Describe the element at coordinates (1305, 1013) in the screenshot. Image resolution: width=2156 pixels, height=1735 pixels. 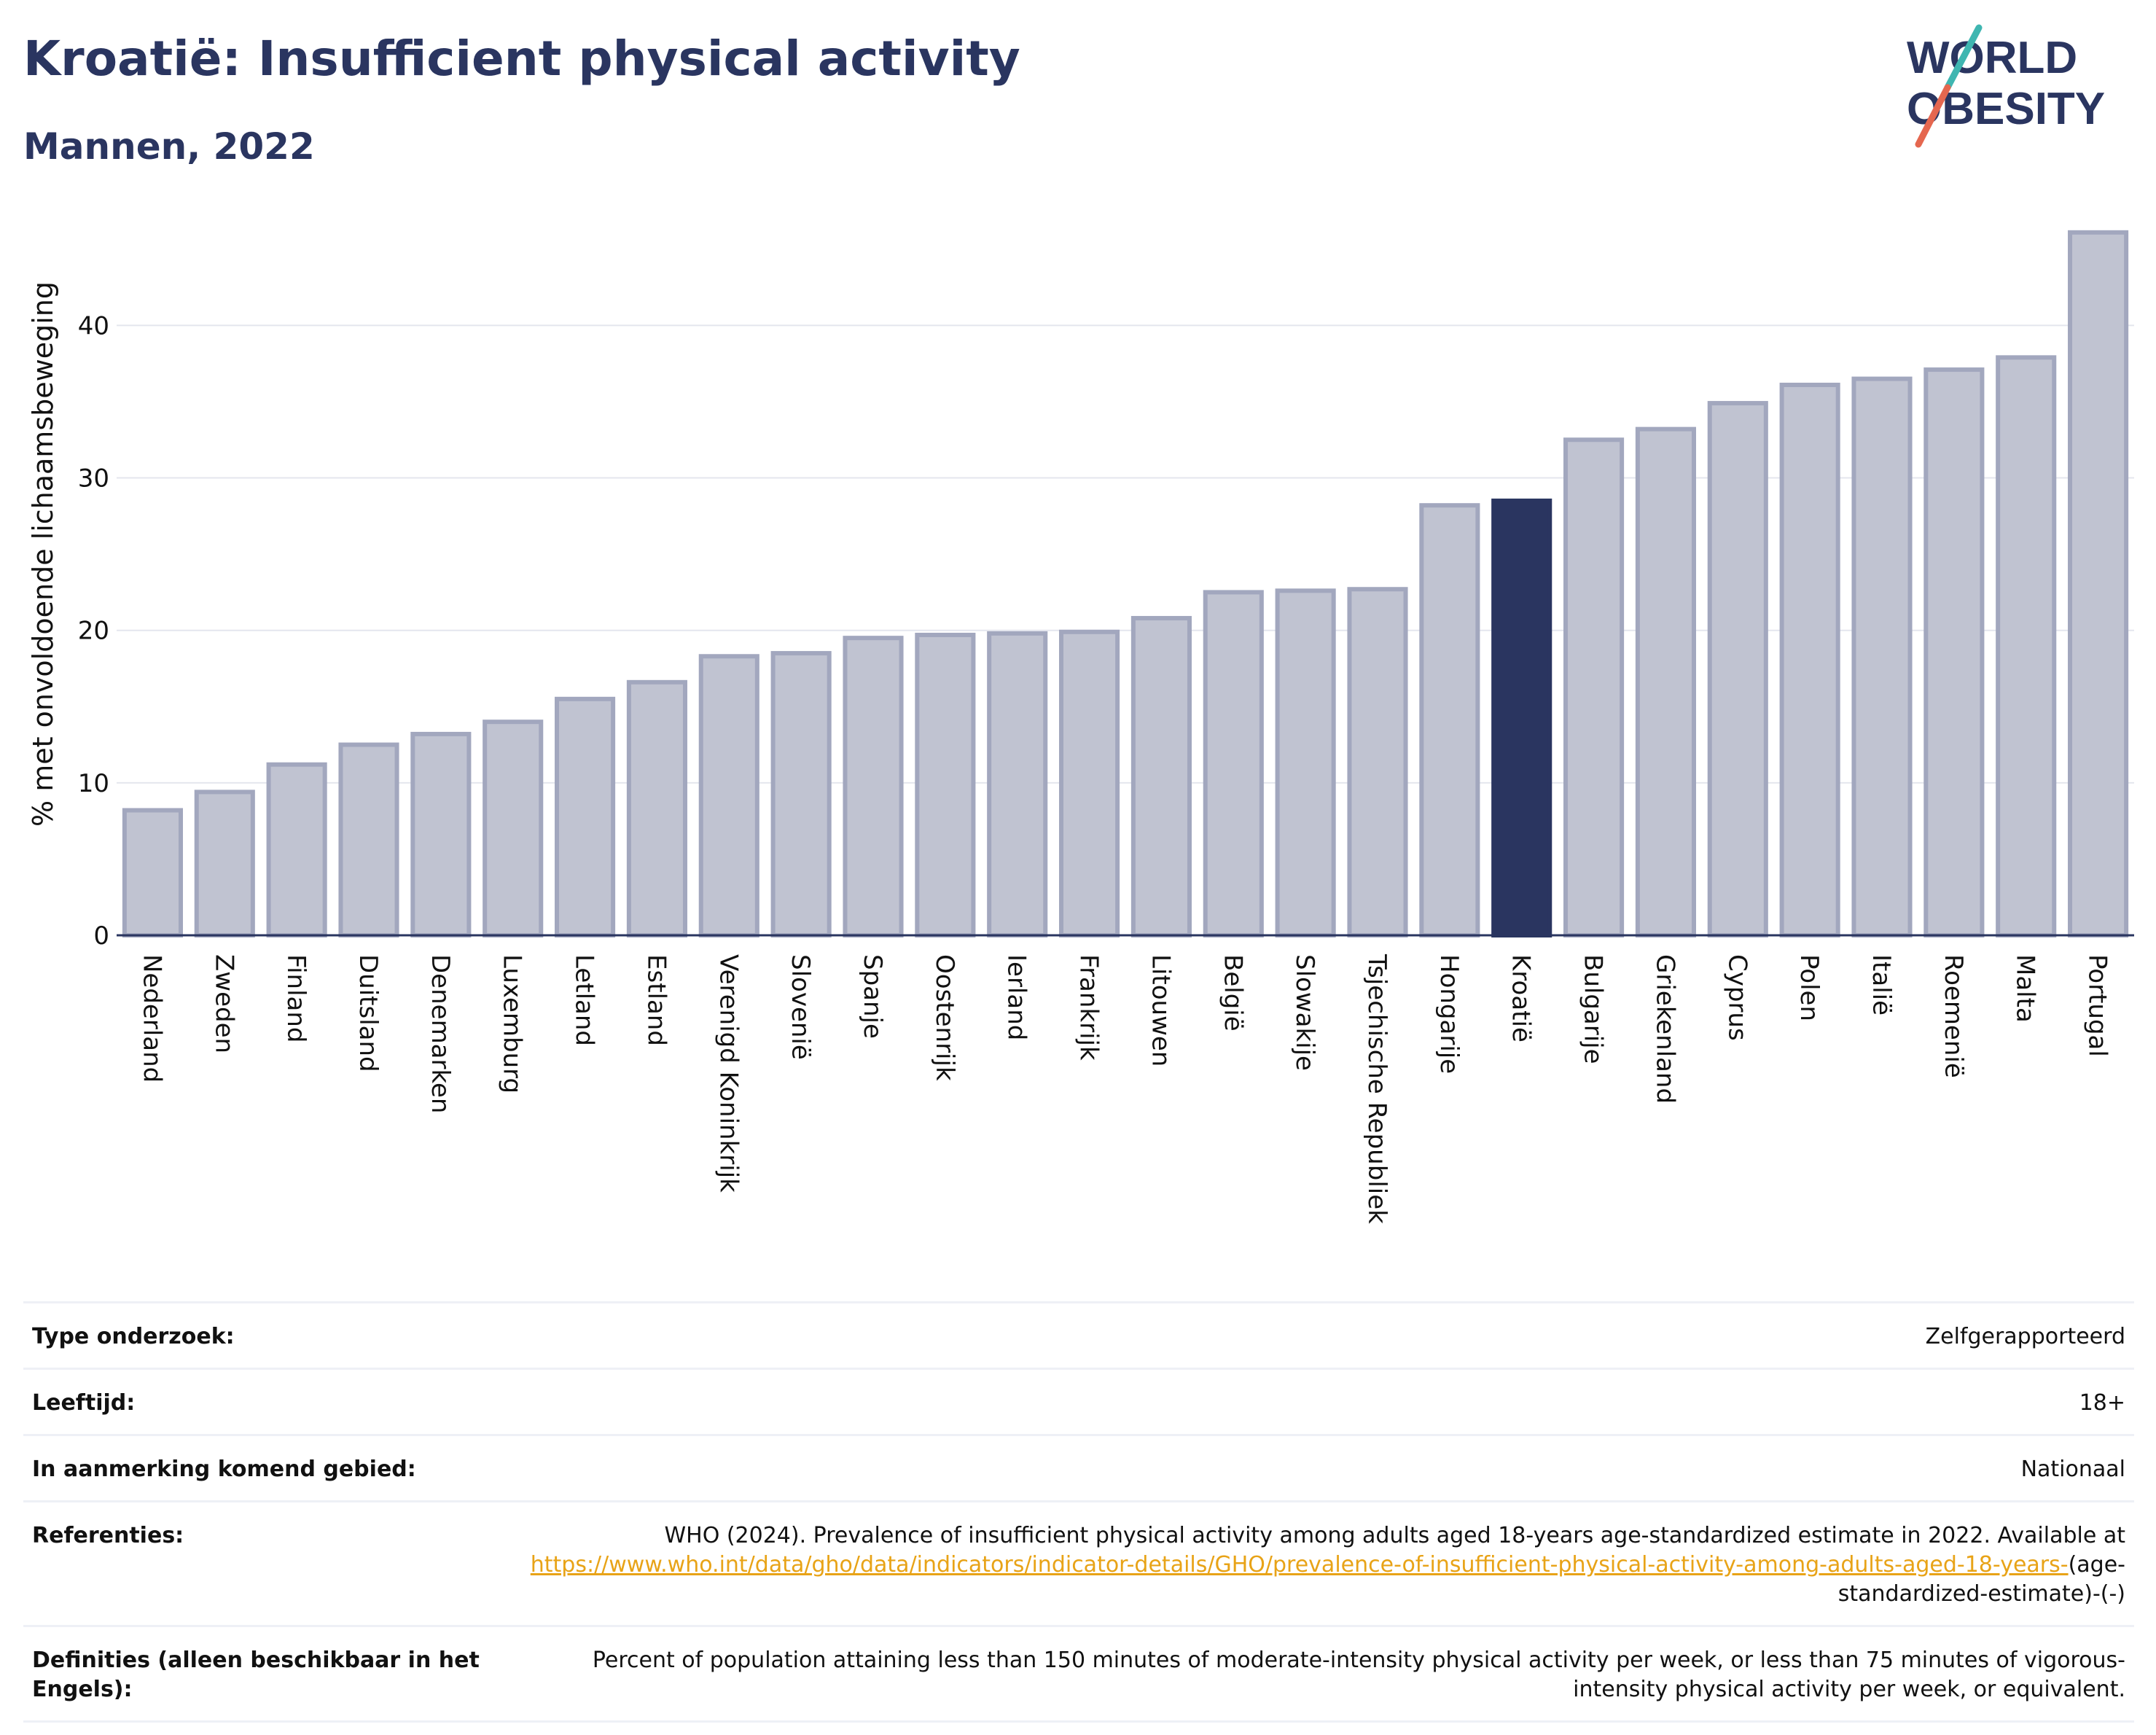
I see `x-tick-label: Slowakije` at that location.